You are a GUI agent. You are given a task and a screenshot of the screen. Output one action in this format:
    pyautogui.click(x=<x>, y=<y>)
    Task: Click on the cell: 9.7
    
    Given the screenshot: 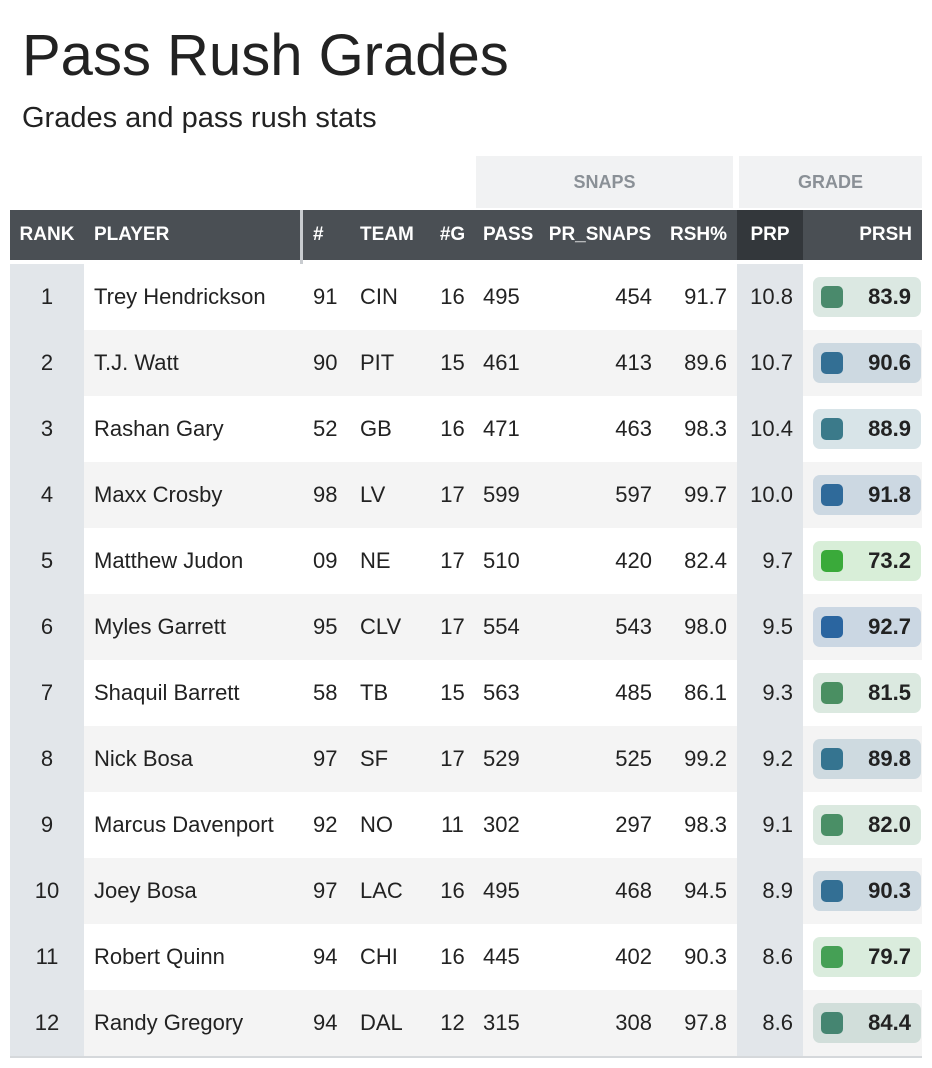 What is the action you would take?
    pyautogui.click(x=777, y=560)
    